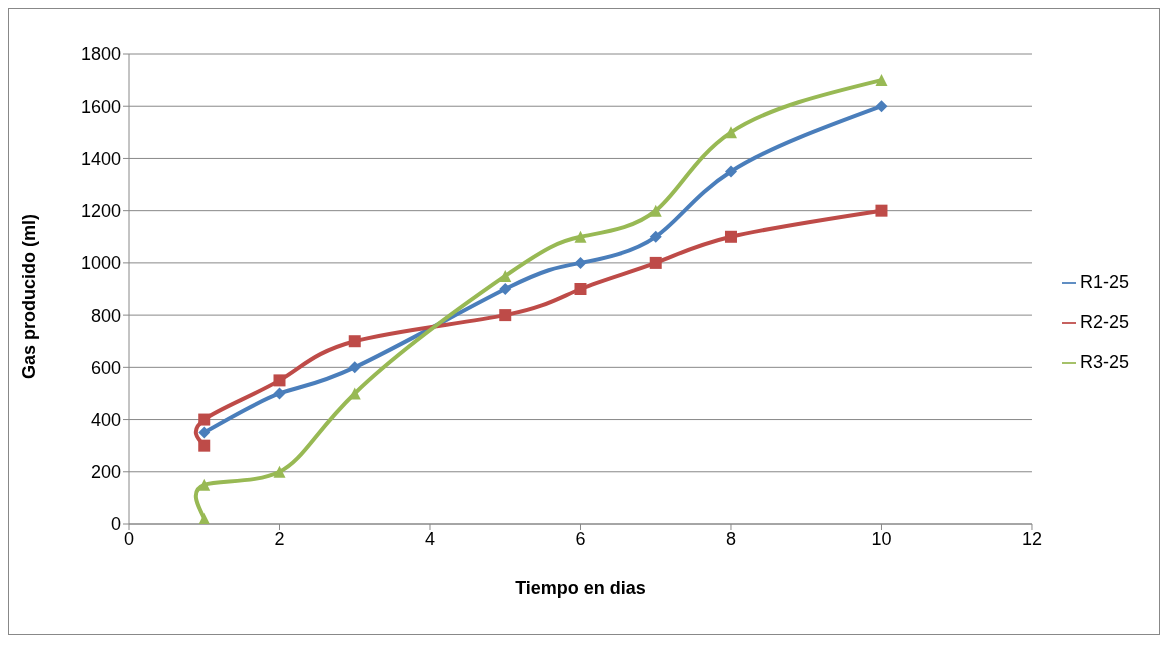 The image size is (1169, 647). What do you see at coordinates (580, 588) in the screenshot?
I see `x-axis-title: Tiempo en dias` at bounding box center [580, 588].